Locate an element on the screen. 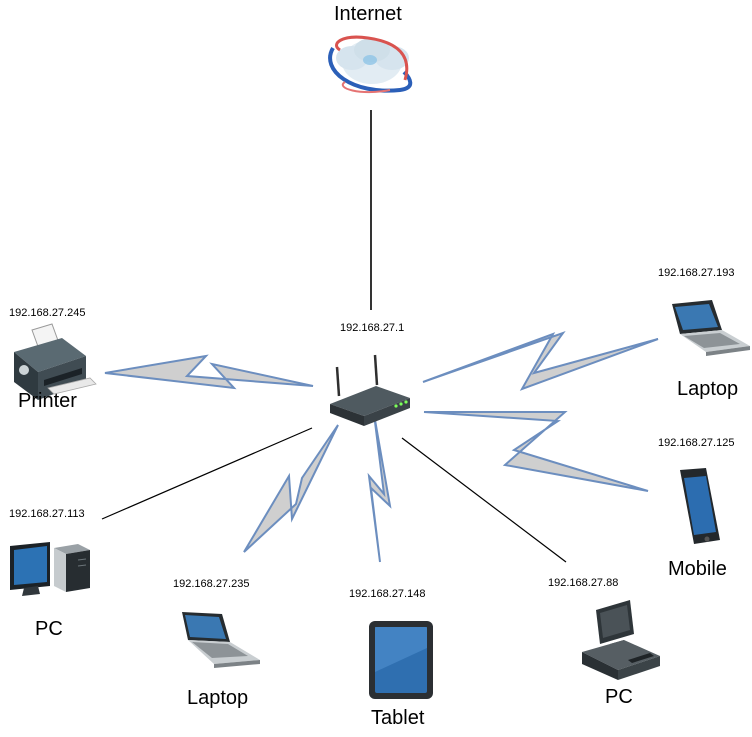 The height and width of the screenshot is (737, 752). wire-router-pc-left is located at coordinates (207, 473).